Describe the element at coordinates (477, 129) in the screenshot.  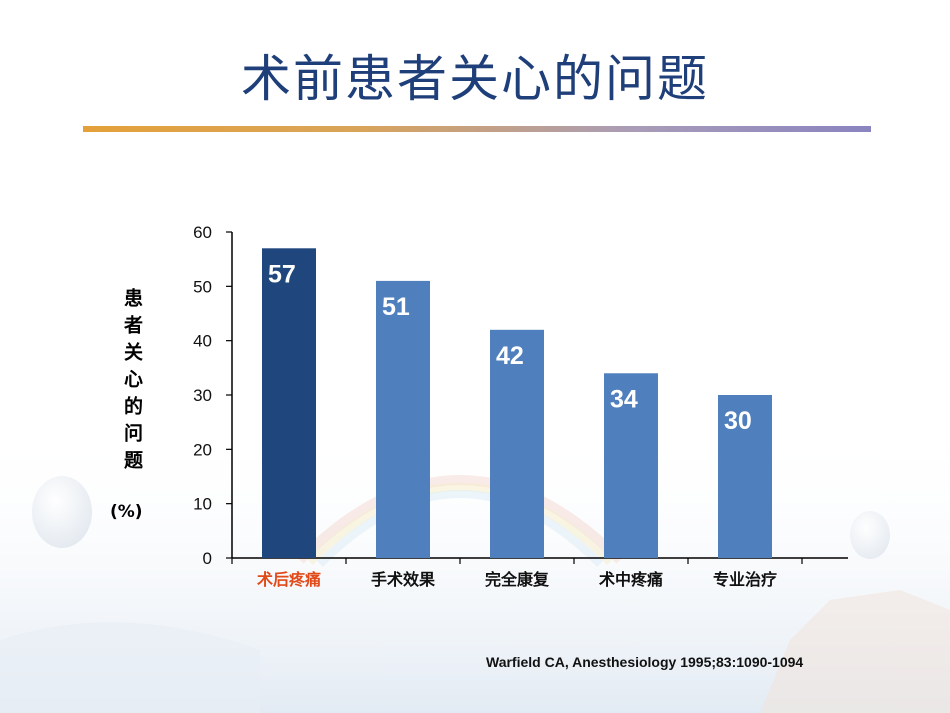
I see `title-divider` at that location.